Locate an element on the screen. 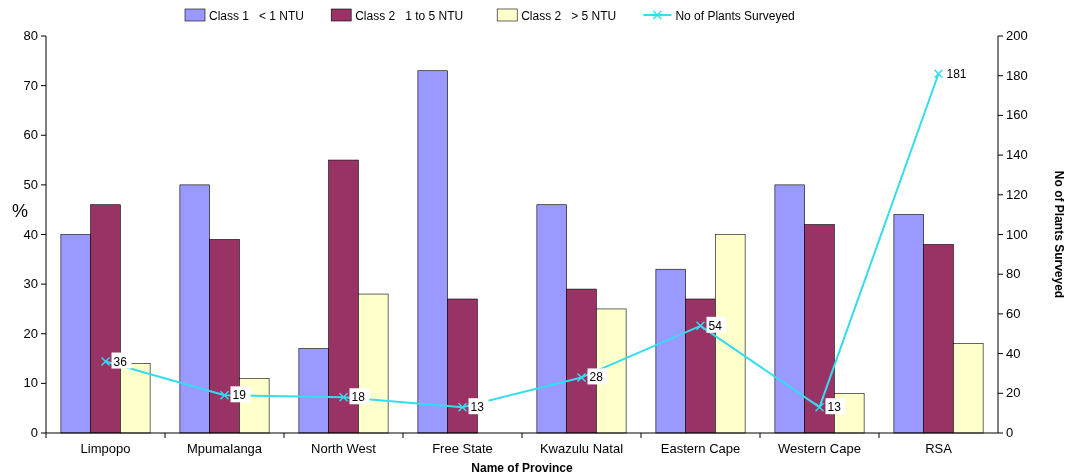 Image resolution: width=1067 pixels, height=475 pixels. y2-tick-label: 160 is located at coordinates (1017, 115).